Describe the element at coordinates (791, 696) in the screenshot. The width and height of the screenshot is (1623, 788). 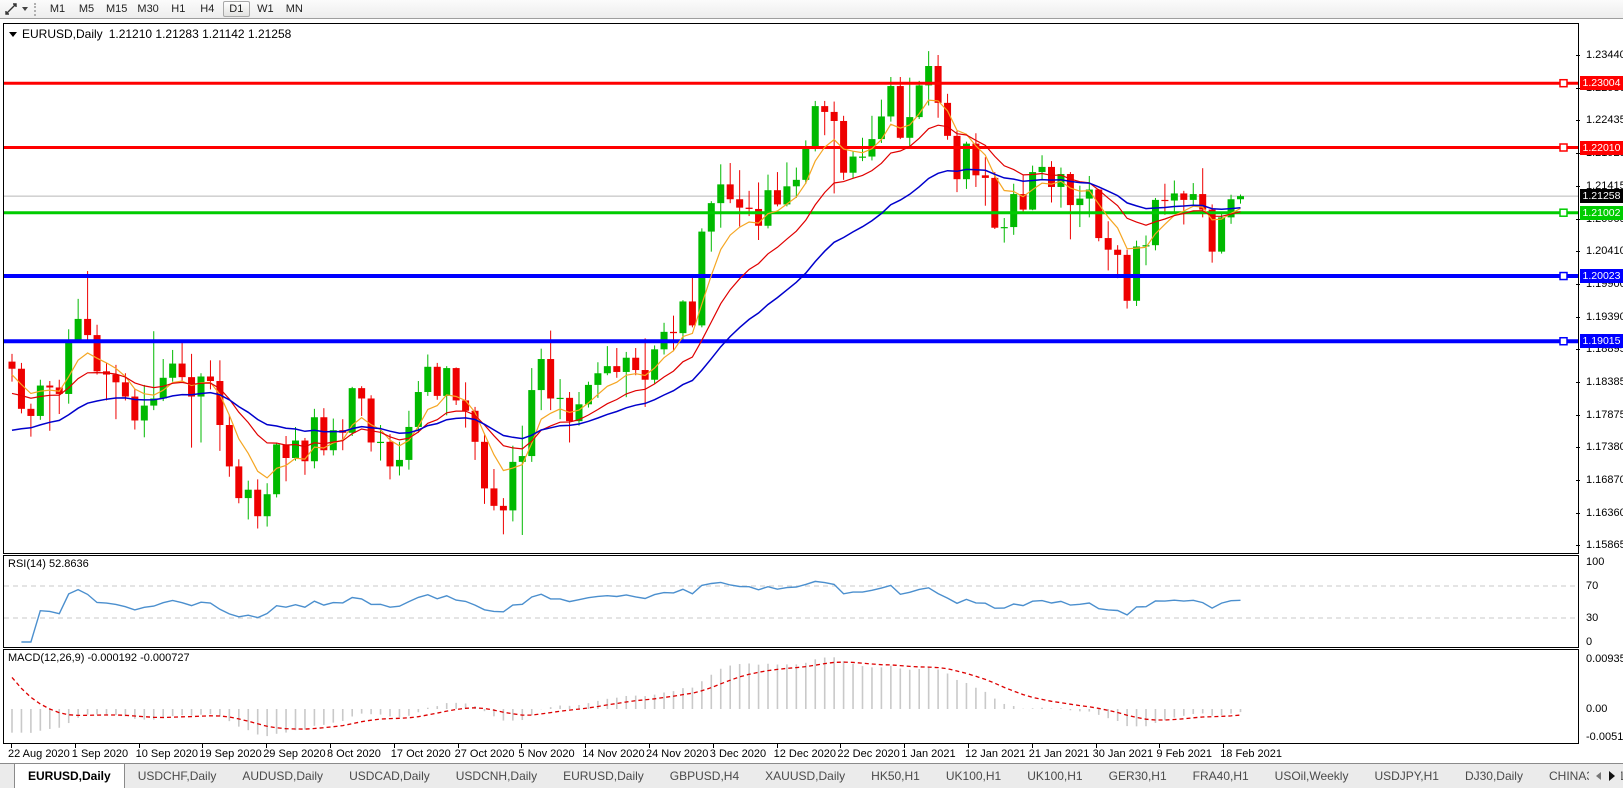
I see `macd-panel` at that location.